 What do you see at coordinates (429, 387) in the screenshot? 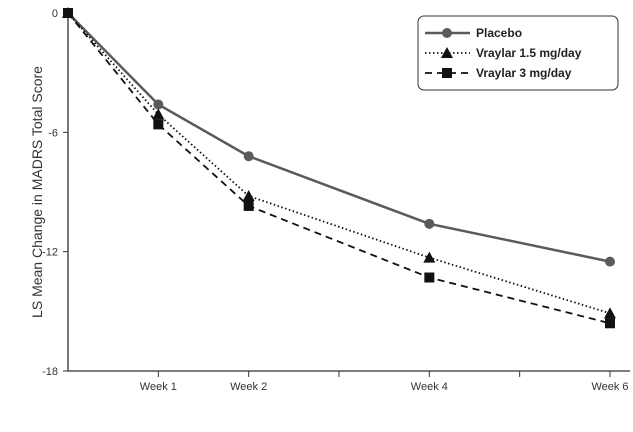
I see `x-tick-label: Week 4` at bounding box center [429, 387].